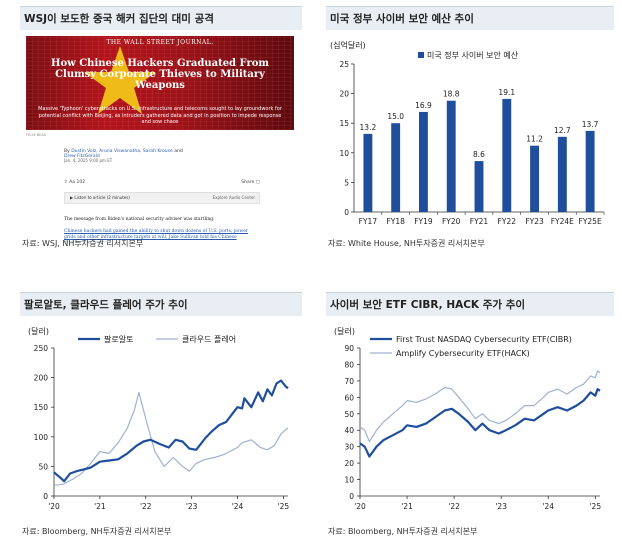  What do you see at coordinates (233, 197) in the screenshot?
I see `audio-center-link: Explore Audio Center` at bounding box center [233, 197].